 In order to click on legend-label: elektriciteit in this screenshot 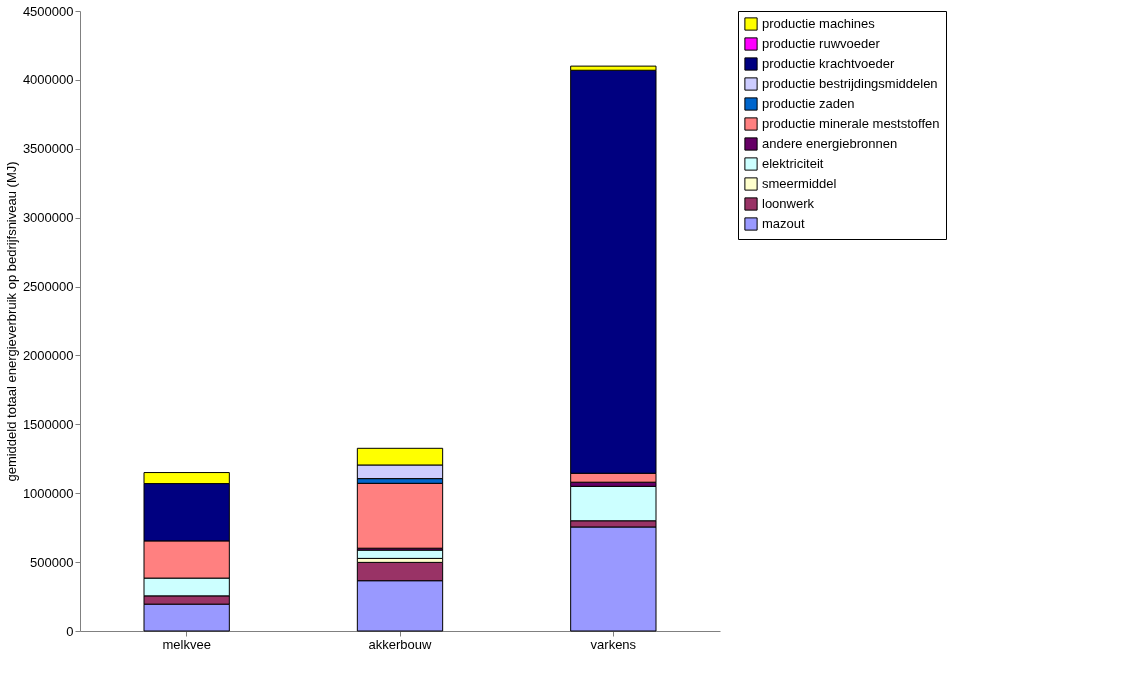, I will do `click(793, 163)`.